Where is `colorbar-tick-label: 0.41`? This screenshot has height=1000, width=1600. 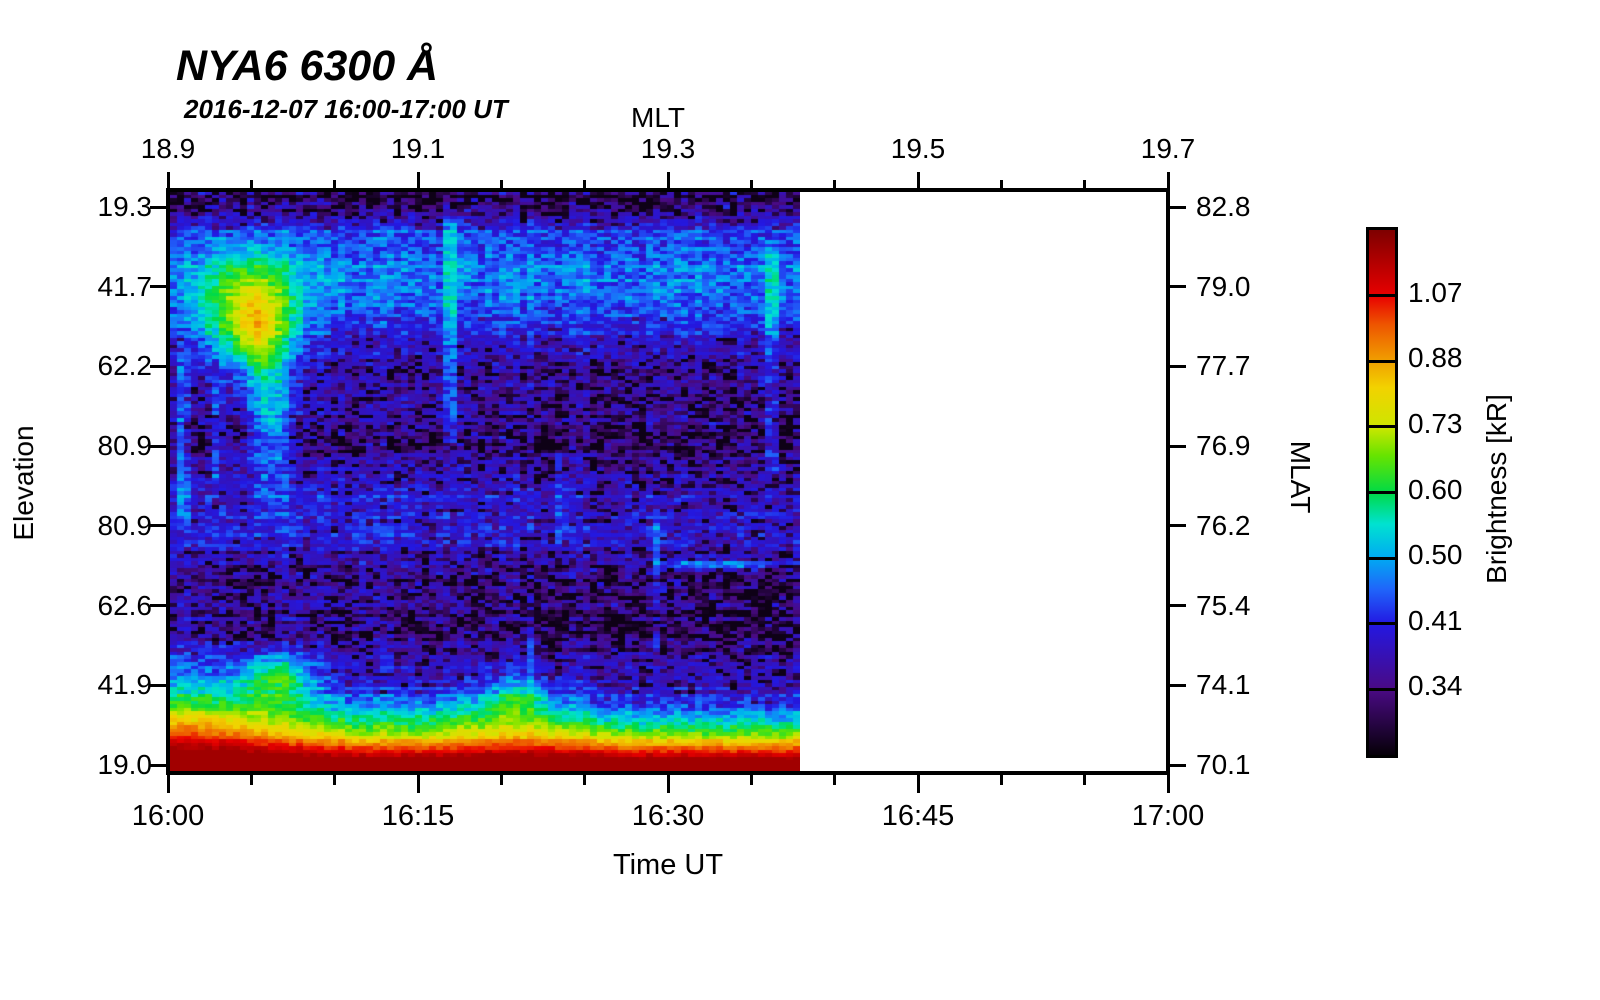 colorbar-tick-label: 0.41 is located at coordinates (1435, 620).